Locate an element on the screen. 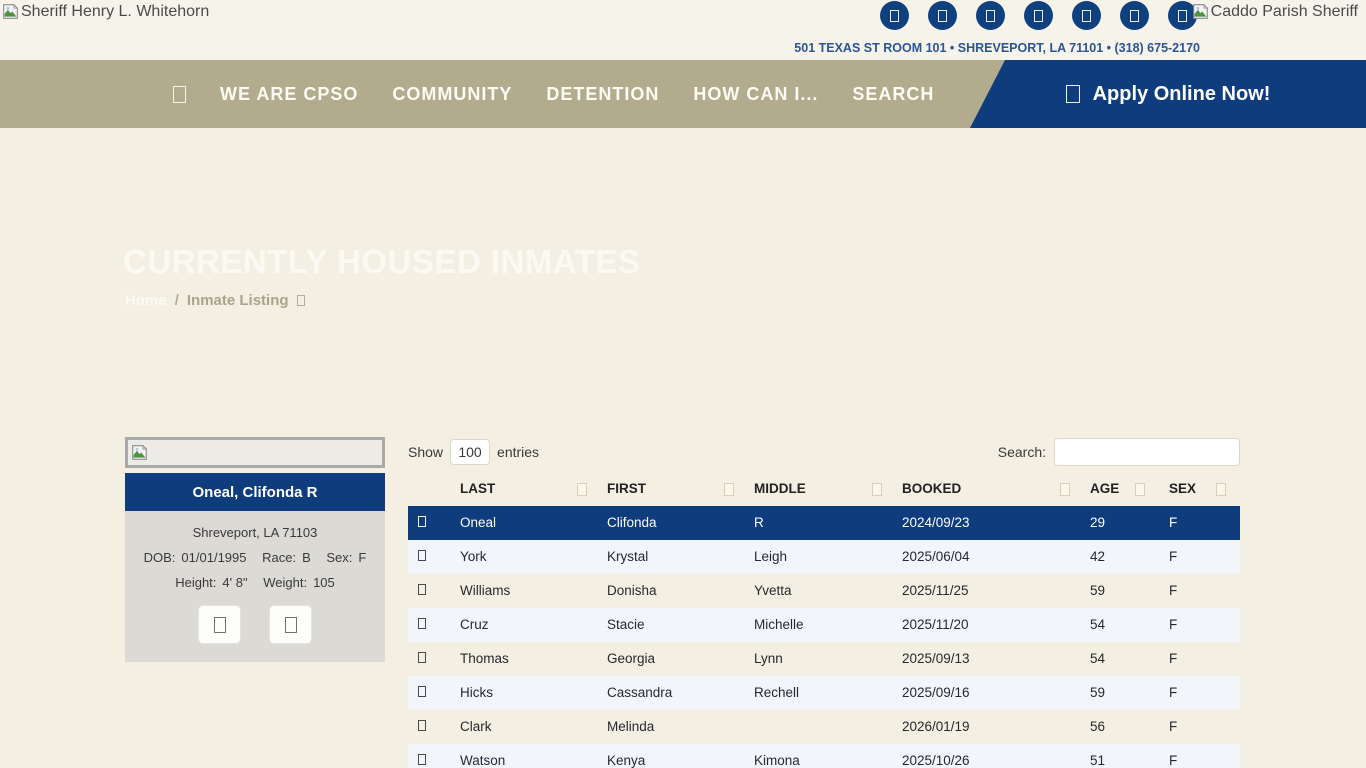 Image resolution: width=1366 pixels, height=768 pixels. table-row: Oneal Clifonda R 2024/09/23 29 F is located at coordinates (824, 523).